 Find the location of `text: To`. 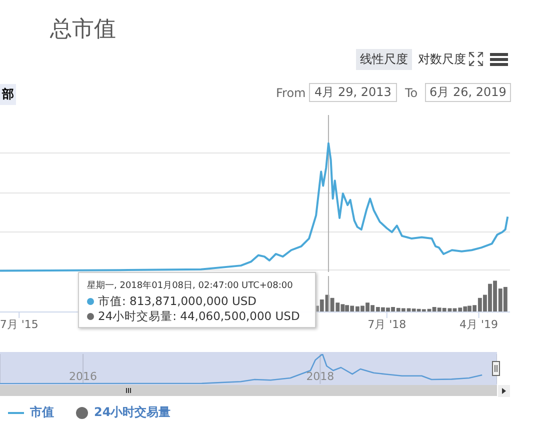

text: To is located at coordinates (411, 93).